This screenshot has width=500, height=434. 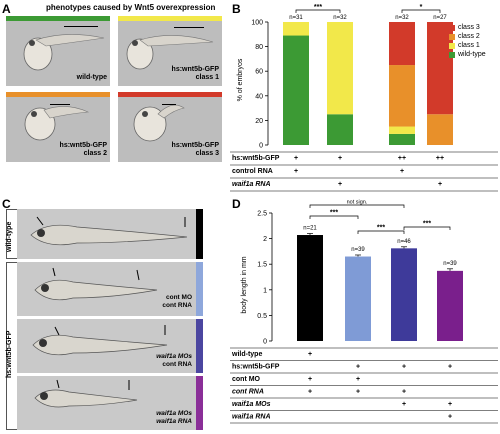 I want to click on row-label: cont MO cont RNA, so click(x=177, y=302).